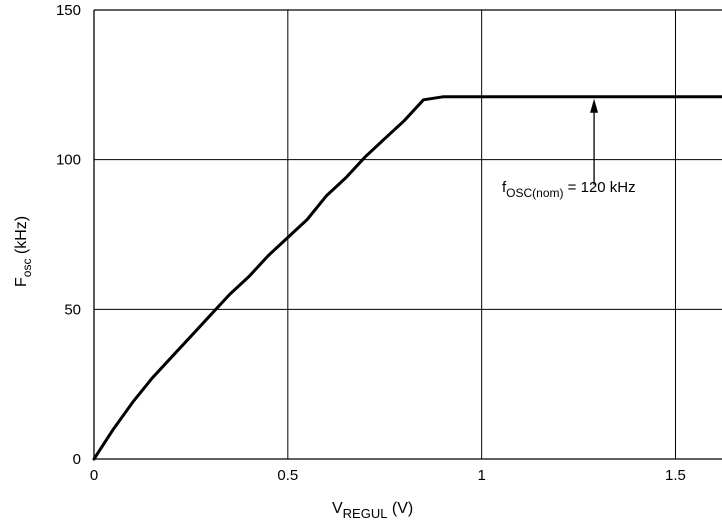 The height and width of the screenshot is (525, 722). What do you see at coordinates (388, 475) in the screenshot?
I see `x-tick-labels: 0 0.5 1 1.5` at bounding box center [388, 475].